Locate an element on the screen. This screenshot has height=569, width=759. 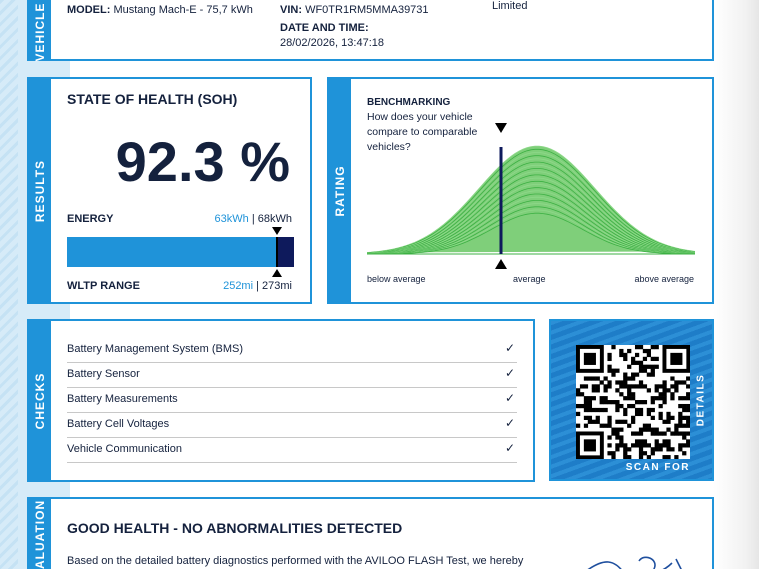
check-item-label: Battery Management System (BMS) is located at coordinates (155, 349).